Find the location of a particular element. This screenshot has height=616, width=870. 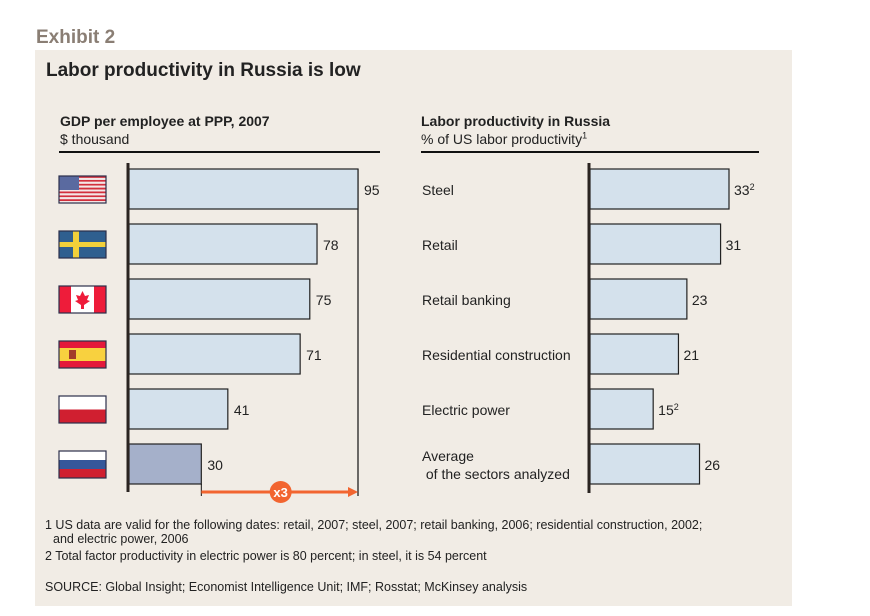

chart-title: Labor productivity in Russia is low is located at coordinates (203, 70).